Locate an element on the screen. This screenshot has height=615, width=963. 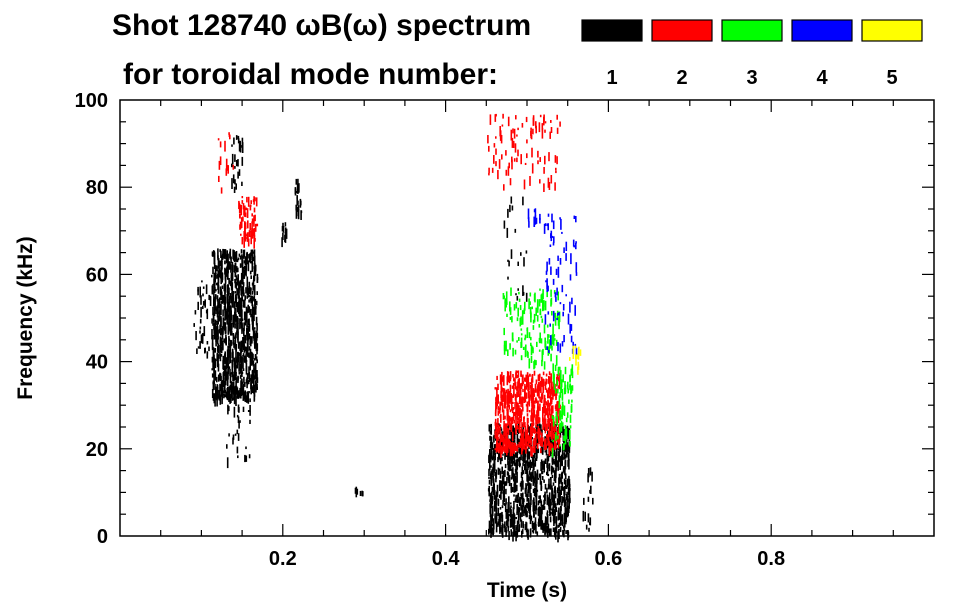
y-axis-title: Frequency (kHz) is located at coordinates (25, 317).